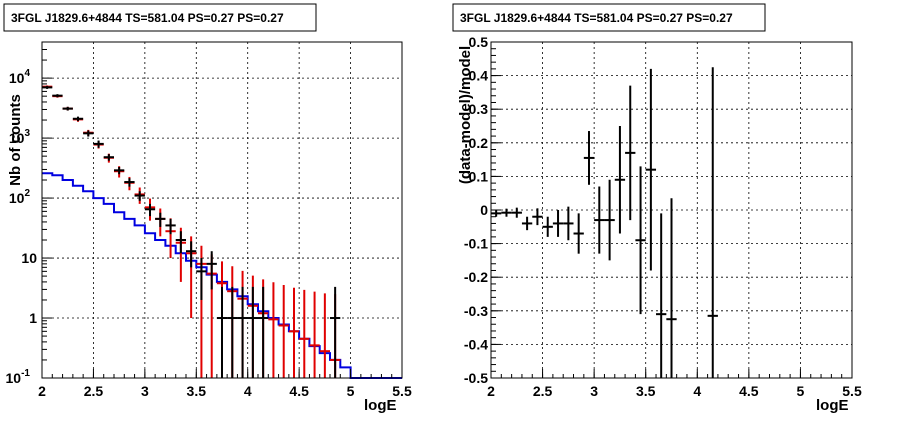 This screenshot has height=421, width=898. I want to click on residual-y-tick-label: 0.1, so click(479, 176).